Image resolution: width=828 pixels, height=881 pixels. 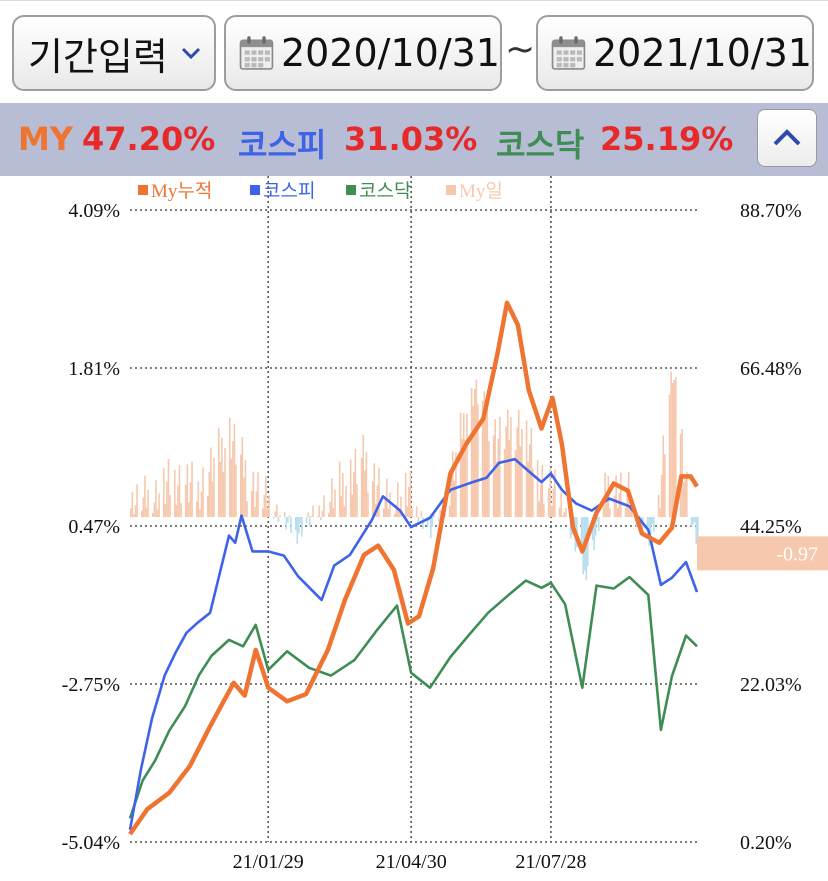 I want to click on right-axis-tick-label: 88.70%, so click(x=771, y=211).